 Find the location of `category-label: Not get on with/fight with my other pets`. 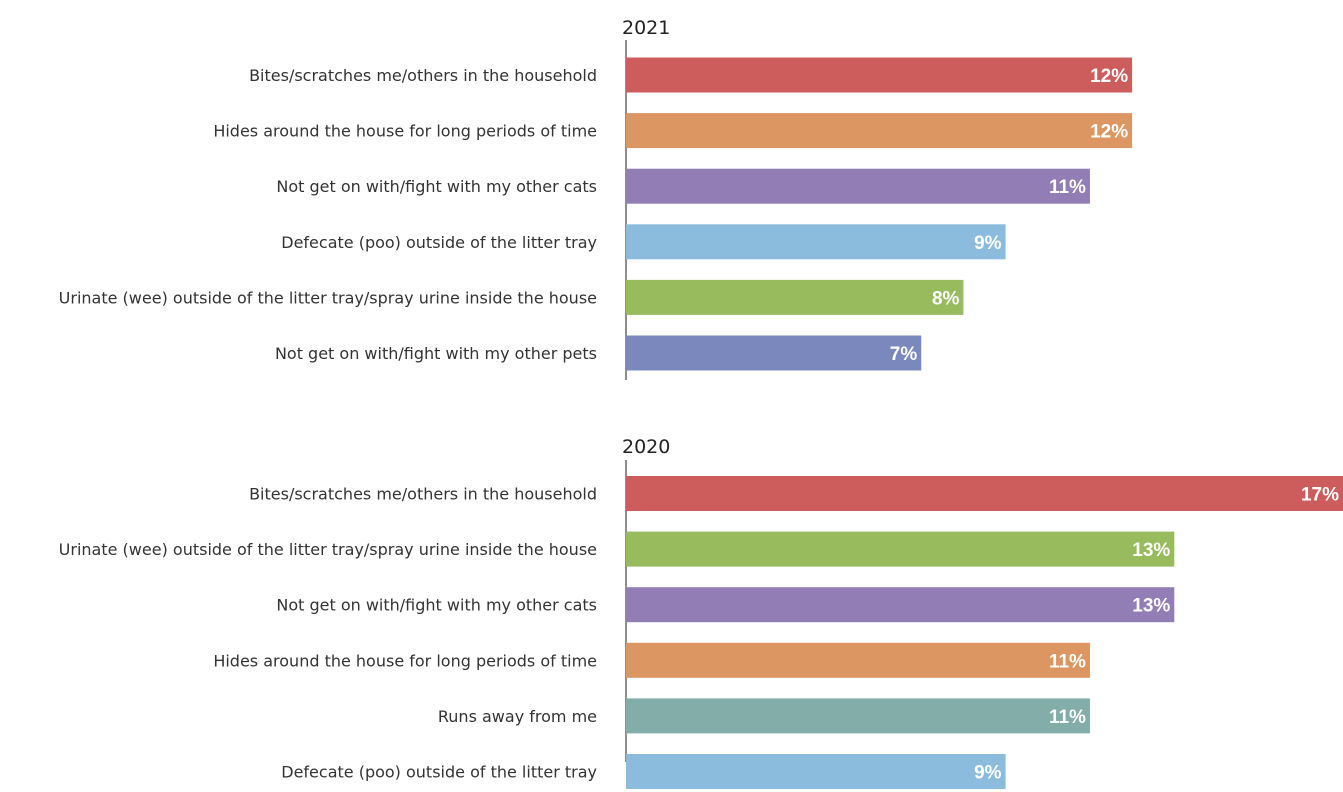

category-label: Not get on with/fight with my other pets is located at coordinates (436, 353).